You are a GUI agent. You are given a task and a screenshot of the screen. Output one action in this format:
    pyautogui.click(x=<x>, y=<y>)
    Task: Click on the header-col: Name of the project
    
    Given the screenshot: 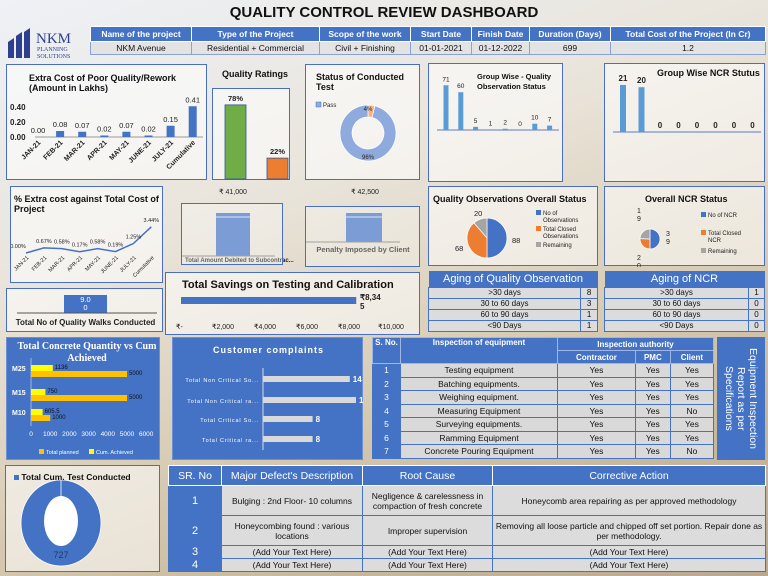 What is the action you would take?
    pyautogui.click(x=141, y=34)
    